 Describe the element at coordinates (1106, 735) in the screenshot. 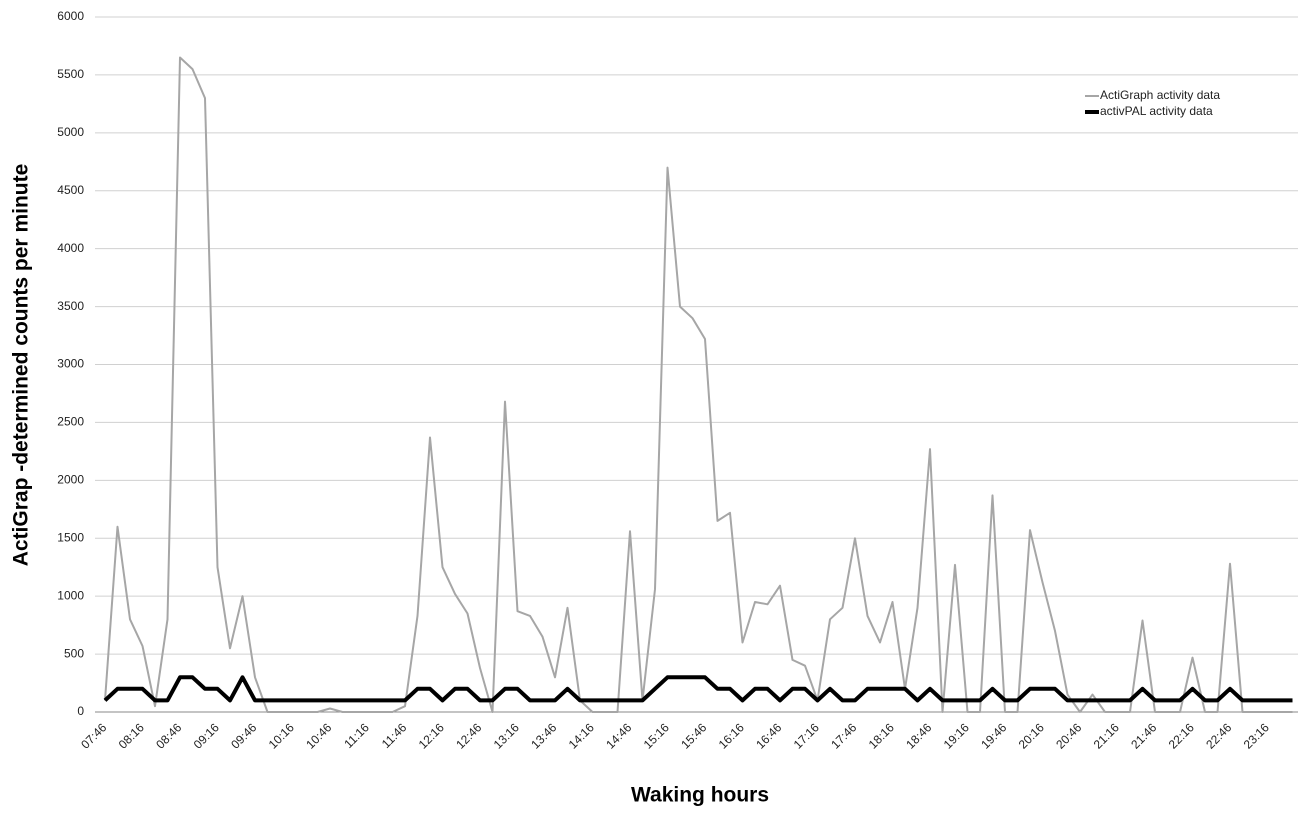

I see `x-tick-label: 21:16` at that location.